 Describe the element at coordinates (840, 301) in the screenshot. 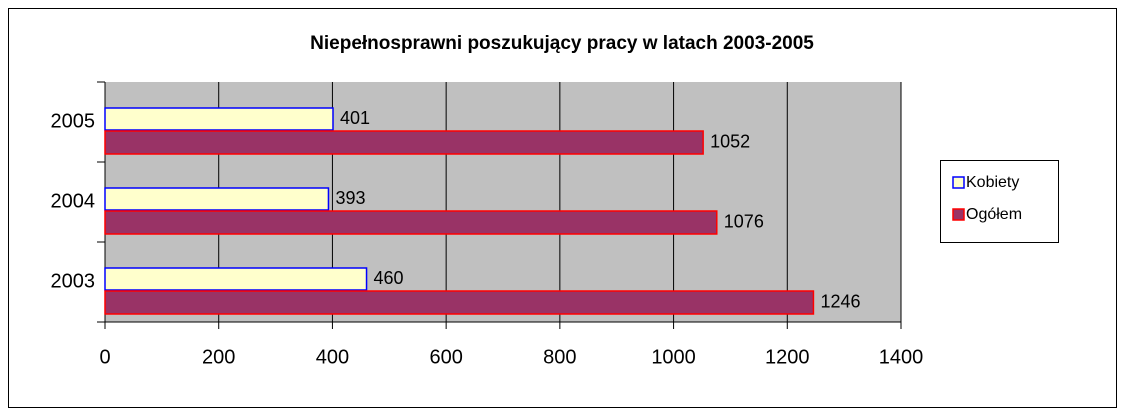

I see `data-label: 1246` at that location.